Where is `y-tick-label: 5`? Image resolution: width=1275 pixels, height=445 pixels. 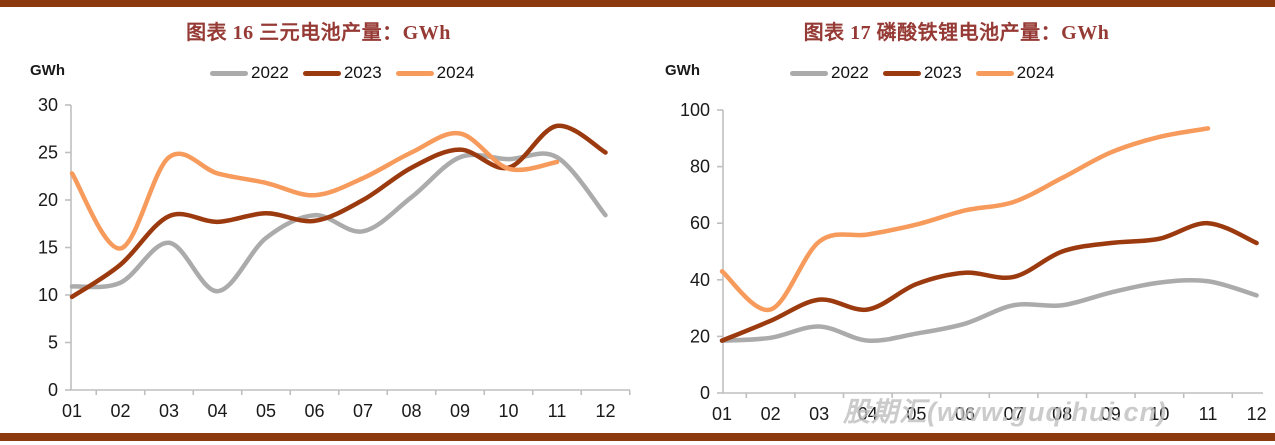
y-tick-label: 5 is located at coordinates (53, 343).